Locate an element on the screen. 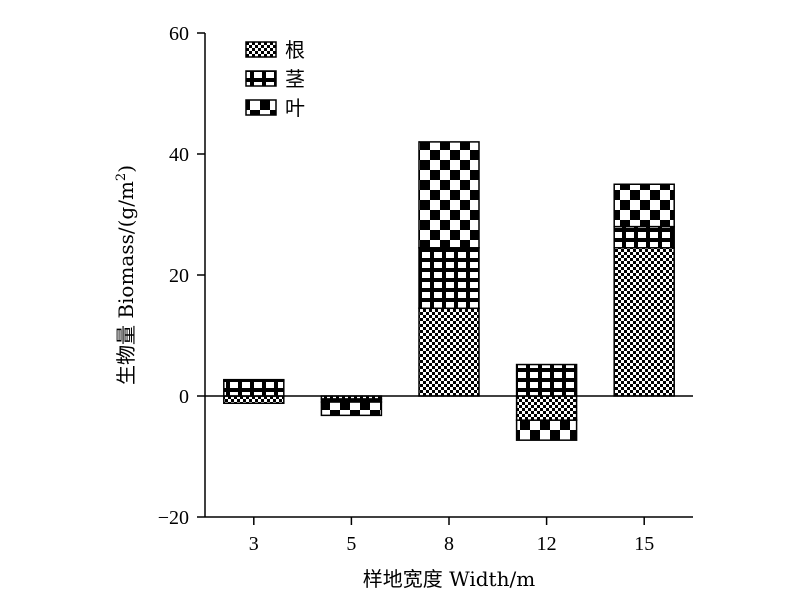 The height and width of the screenshot is (611, 800). x-tick-label: 15 is located at coordinates (644, 544).